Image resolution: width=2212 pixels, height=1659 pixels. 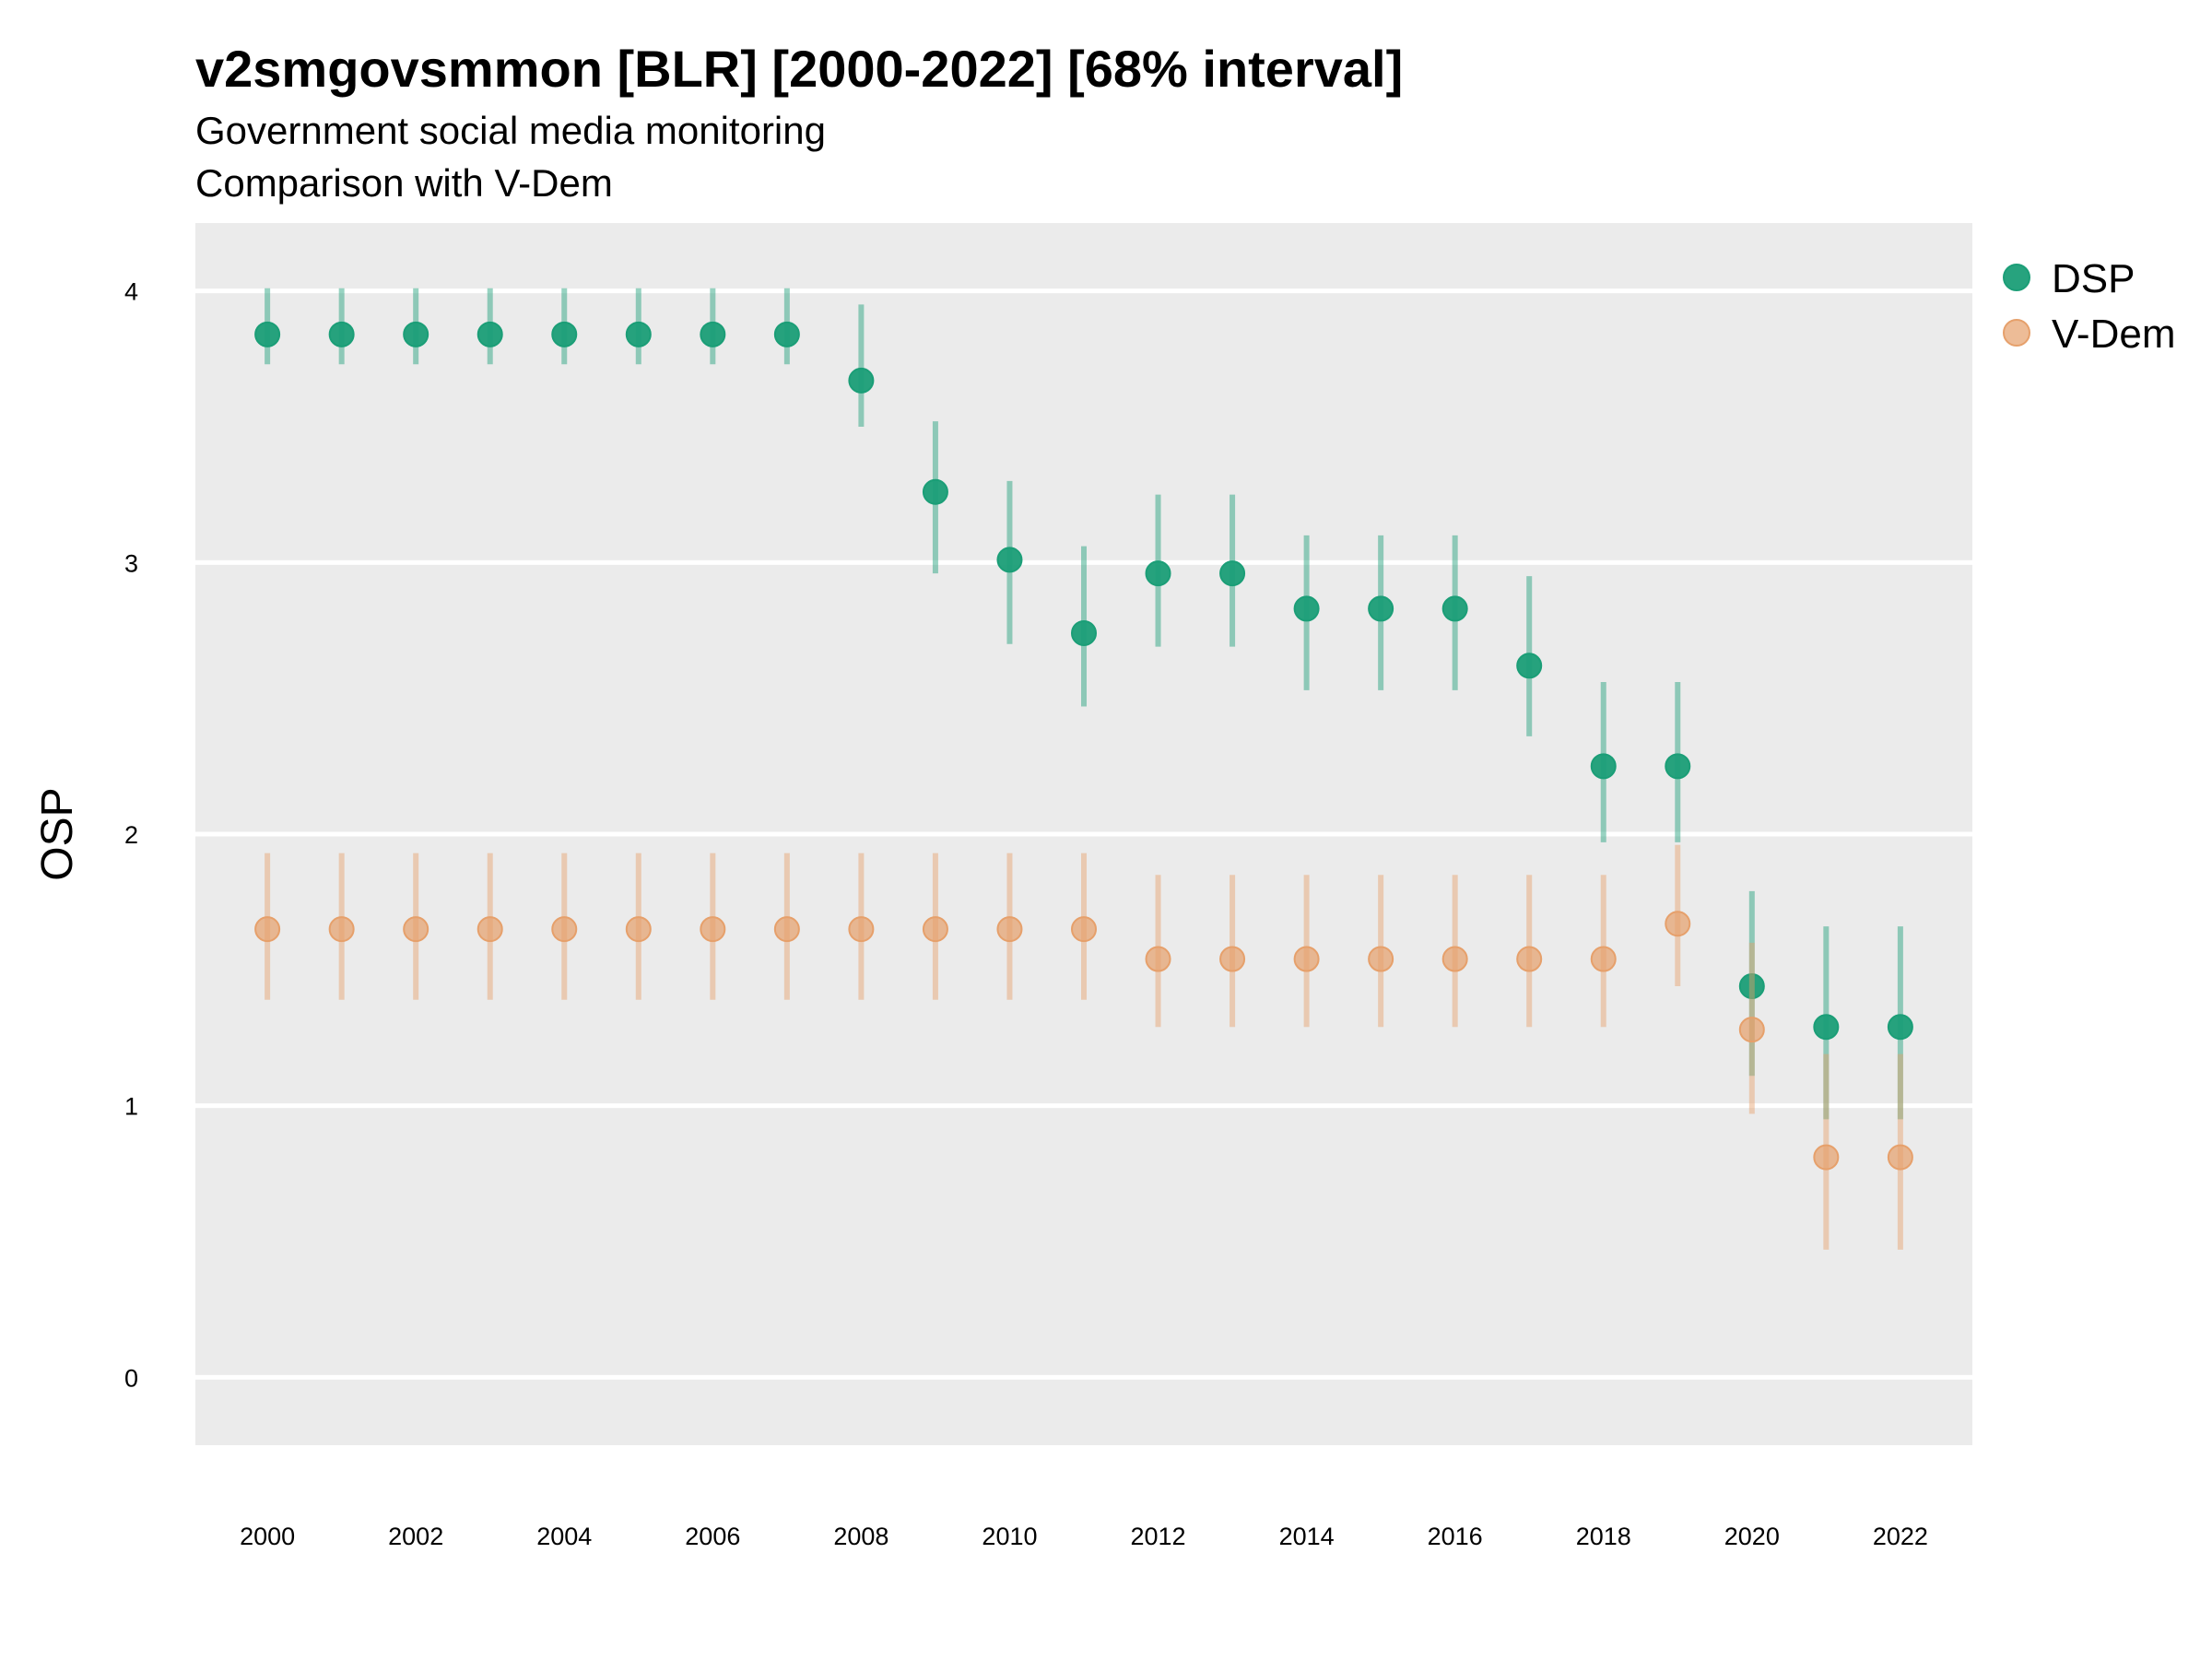 What do you see at coordinates (57, 833) in the screenshot?
I see `y-axis-label: OSP` at bounding box center [57, 833].